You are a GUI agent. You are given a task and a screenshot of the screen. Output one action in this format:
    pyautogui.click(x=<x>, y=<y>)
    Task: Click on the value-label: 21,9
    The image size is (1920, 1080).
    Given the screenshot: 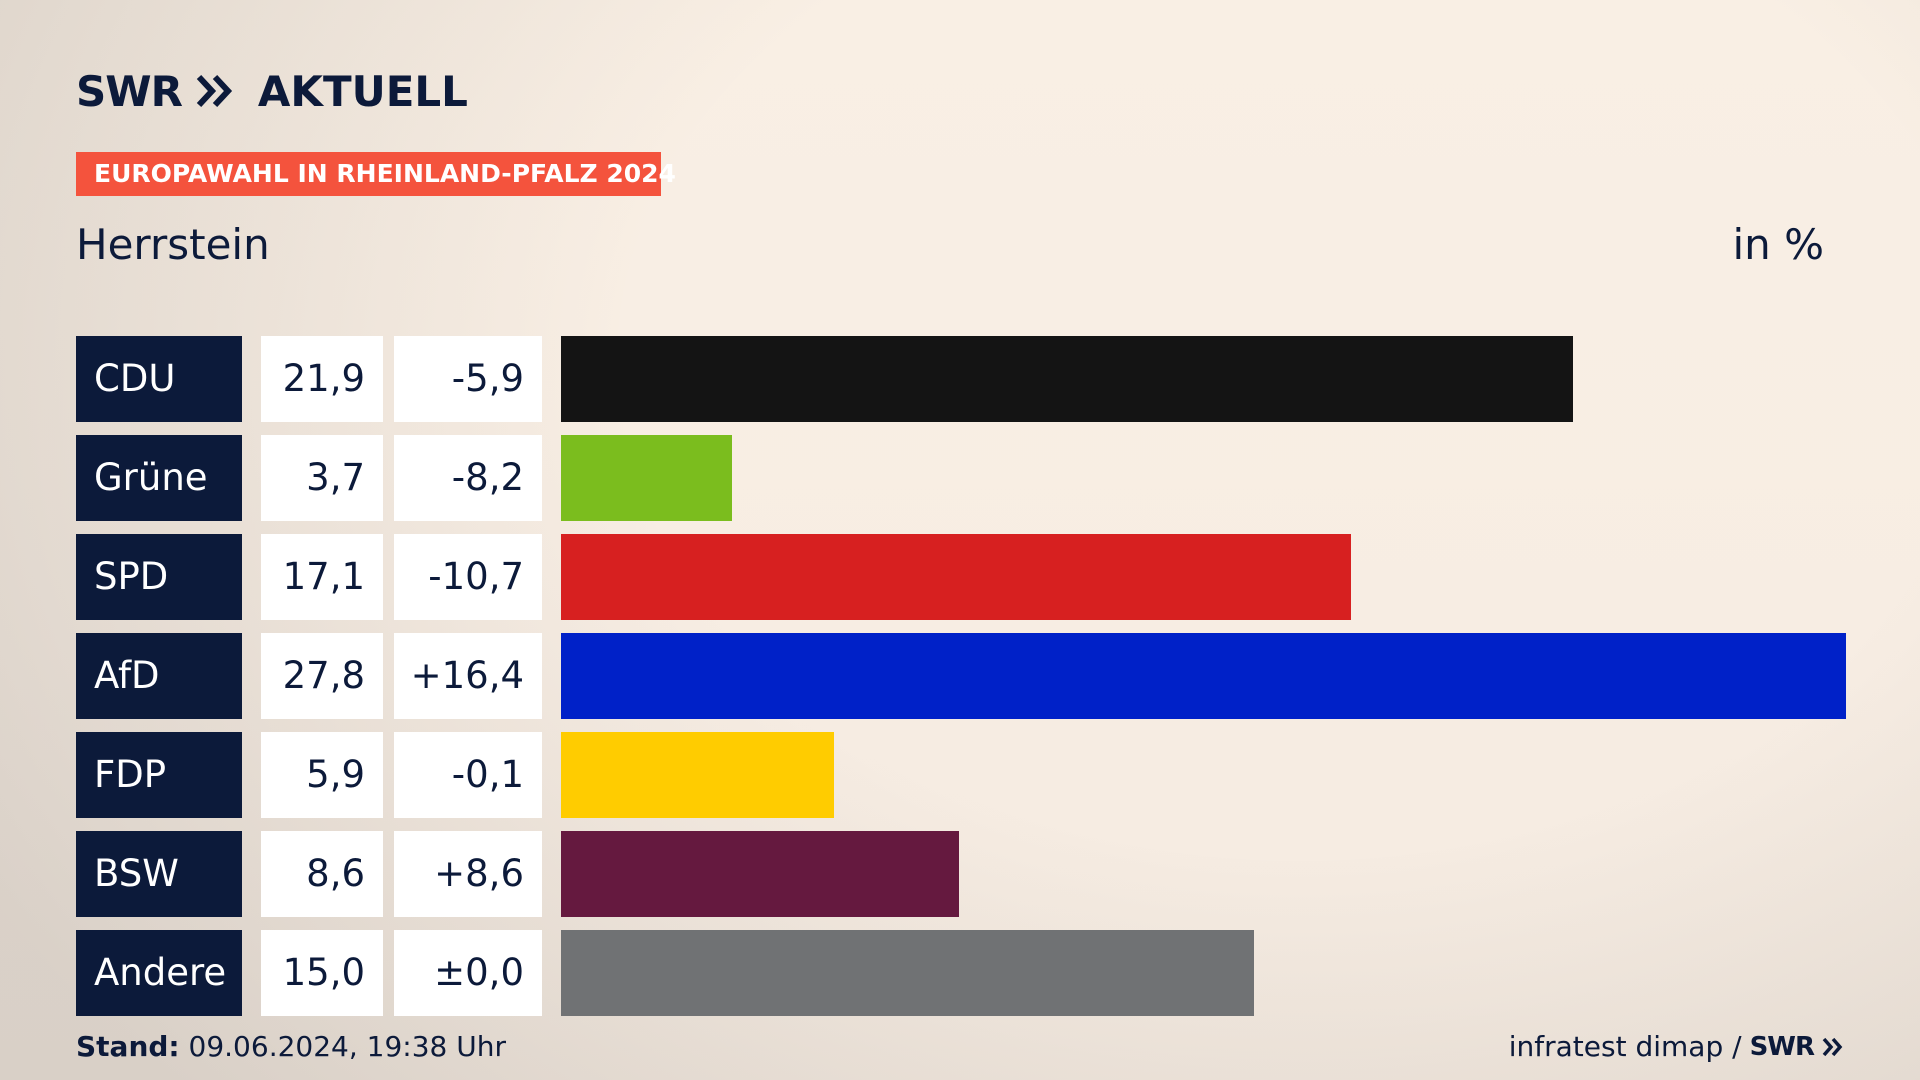 What is the action you would take?
    pyautogui.click(x=322, y=379)
    